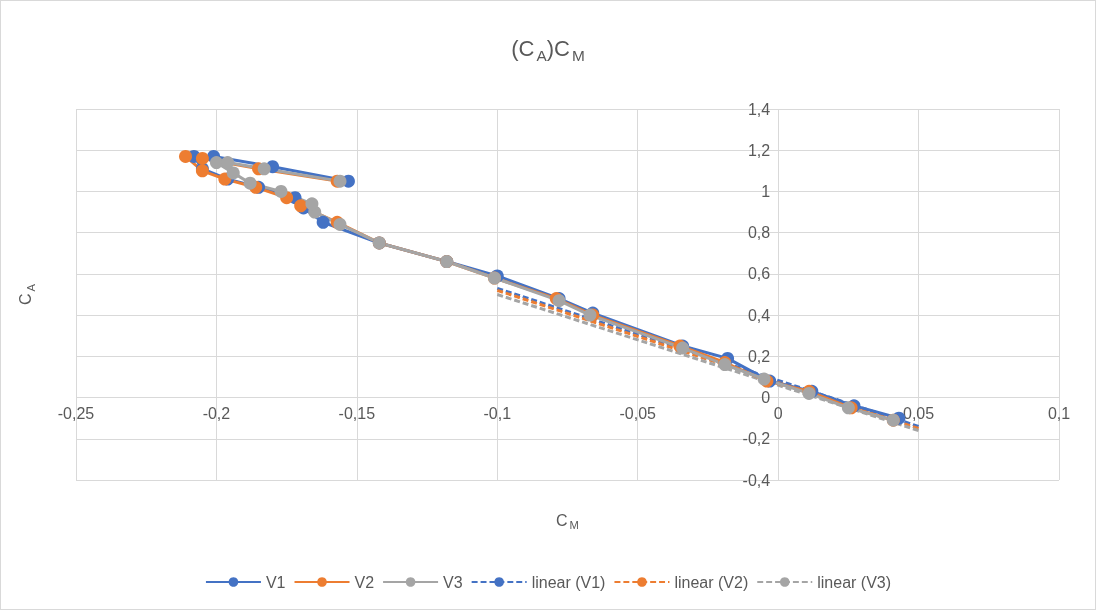 The image size is (1096, 610). What do you see at coordinates (759, 274) in the screenshot?
I see `y-tick-label: 0,6` at bounding box center [759, 274].